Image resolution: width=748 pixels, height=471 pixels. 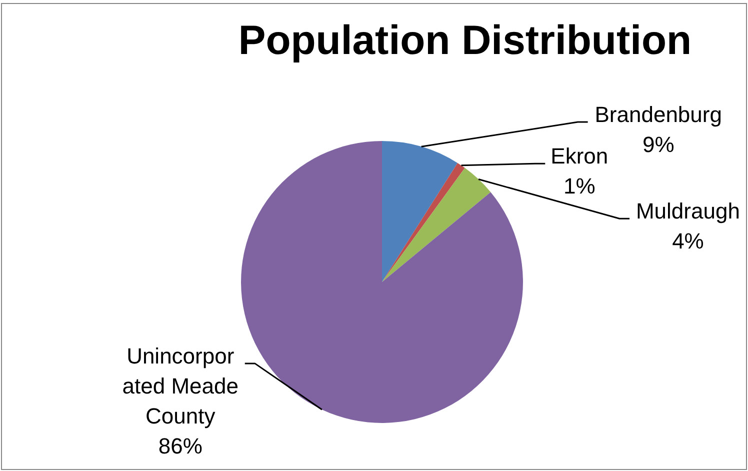 What do you see at coordinates (688, 211) in the screenshot?
I see `slice-label: Muldraugh` at bounding box center [688, 211].